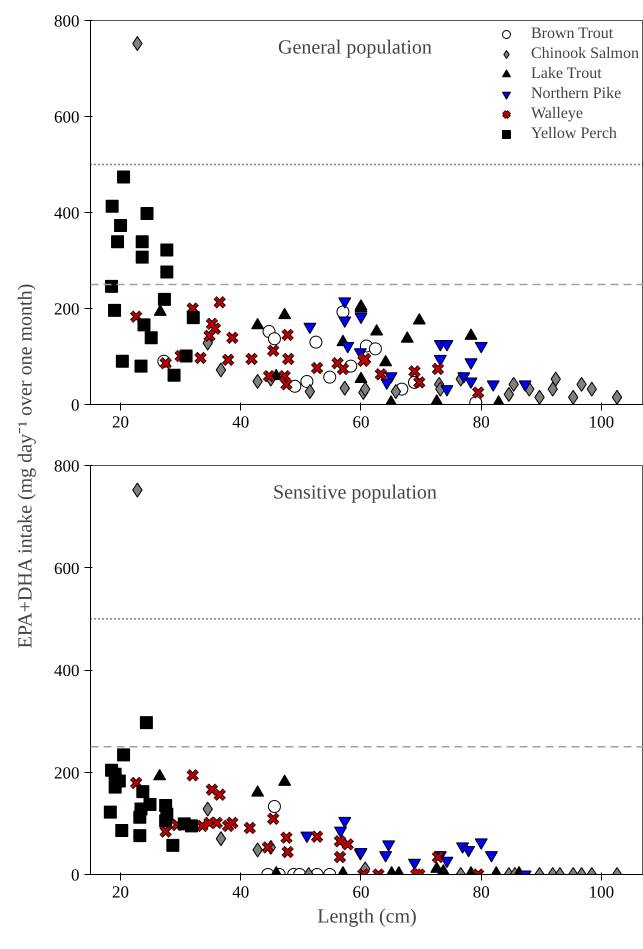 This screenshot has height=949, width=643. What do you see at coordinates (367, 917) in the screenshot?
I see `x-axis-title: Length (cm)` at bounding box center [367, 917].